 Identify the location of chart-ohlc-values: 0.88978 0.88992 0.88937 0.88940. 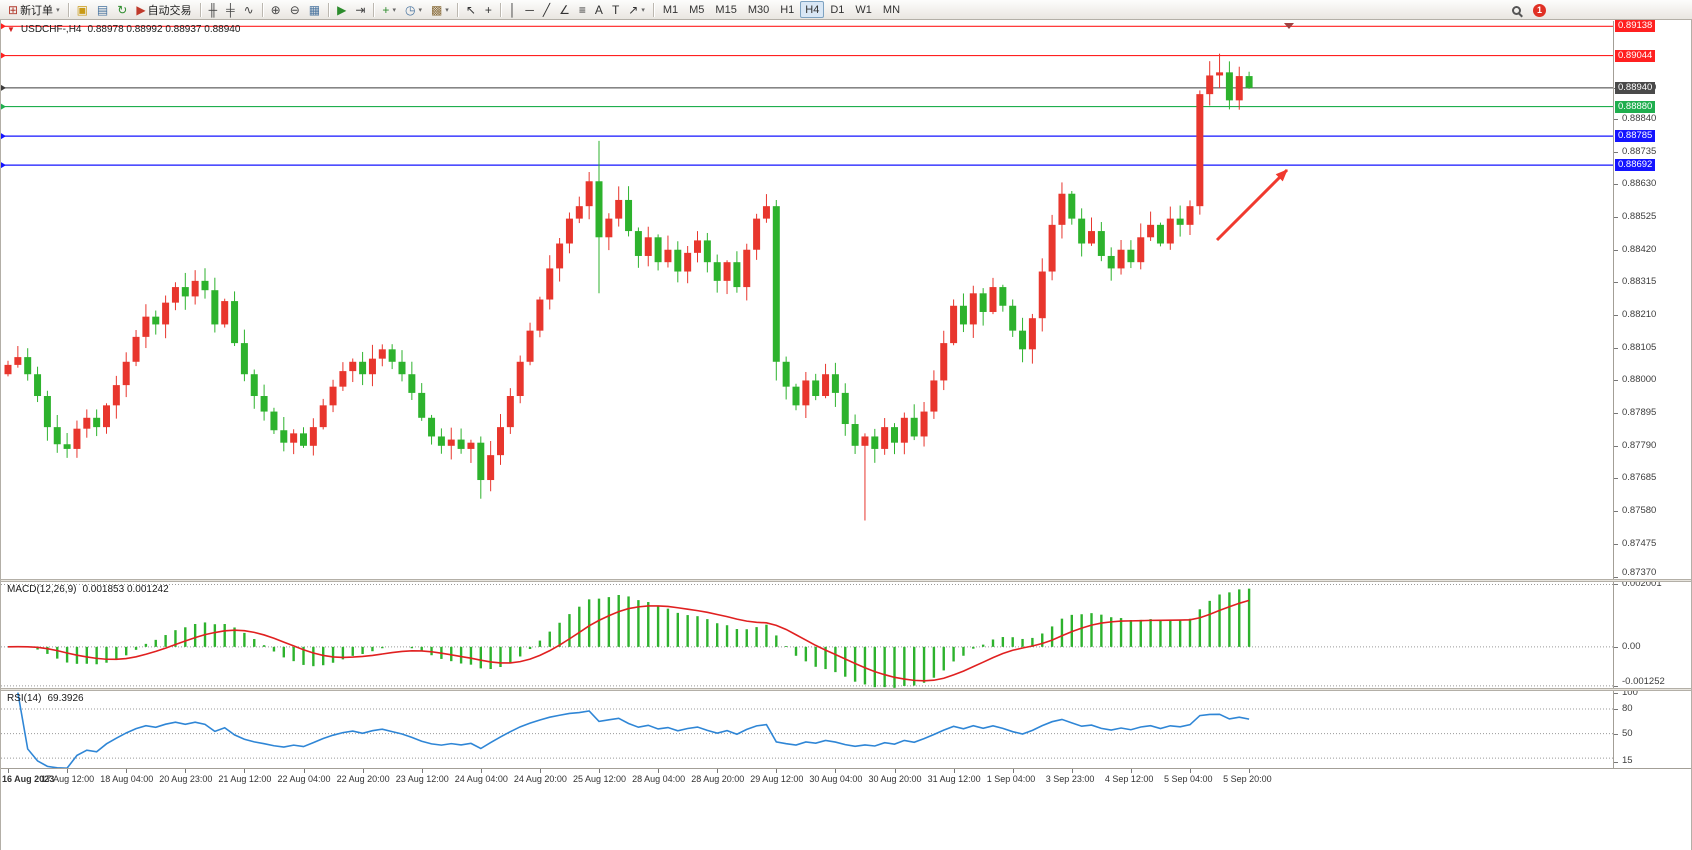
(164, 29).